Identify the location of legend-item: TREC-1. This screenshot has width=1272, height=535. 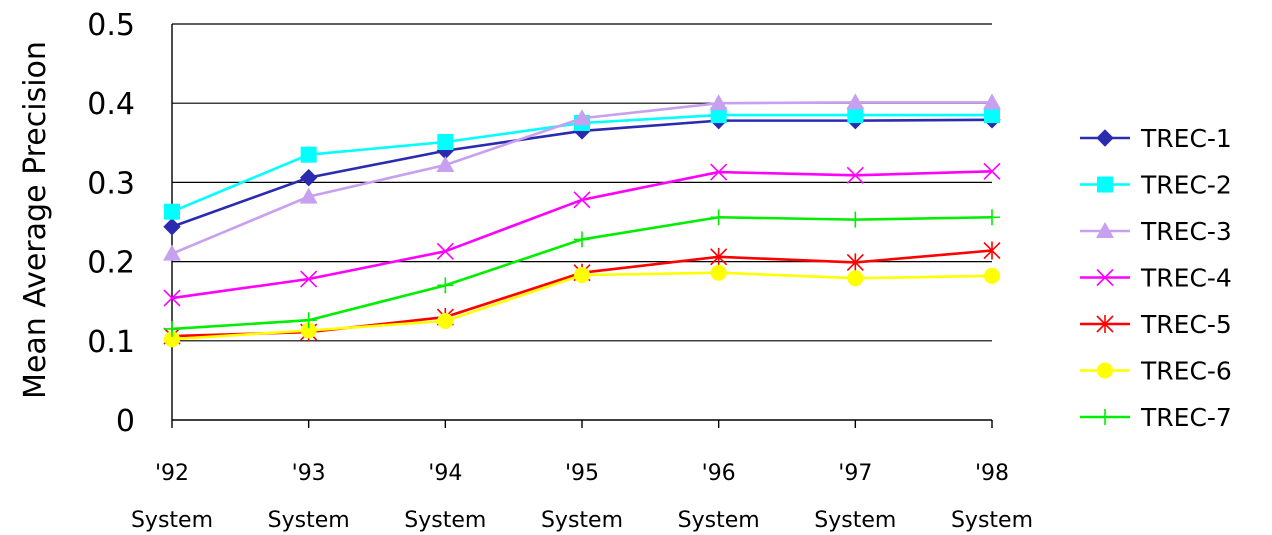
(1156, 138).